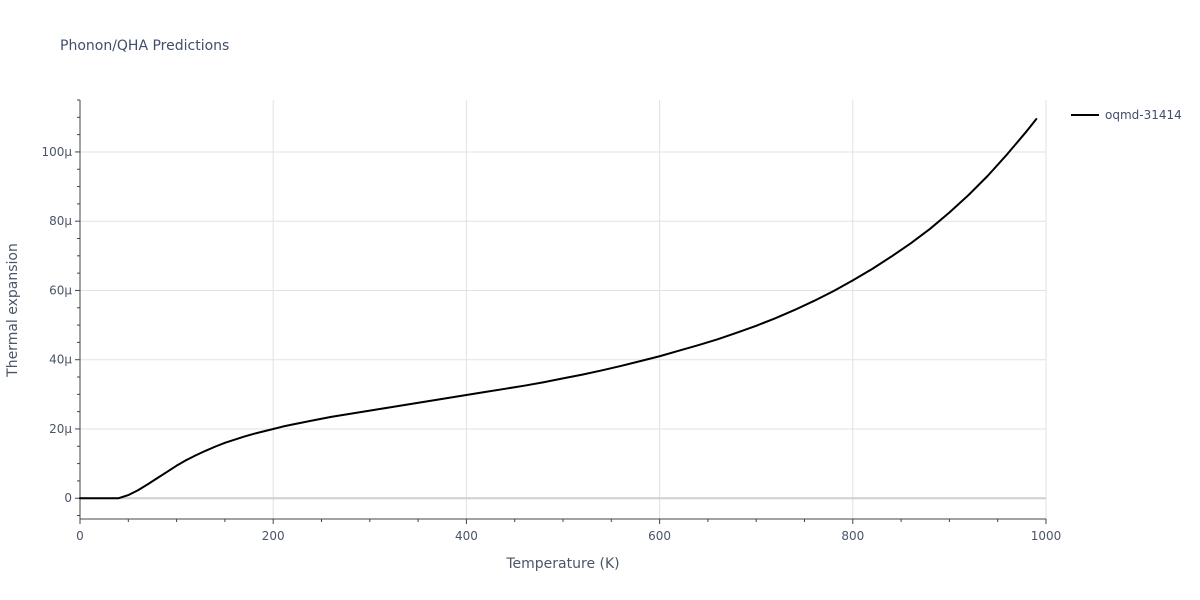  Describe the element at coordinates (659, 536) in the screenshot. I see `x-tick-label: 600` at that location.